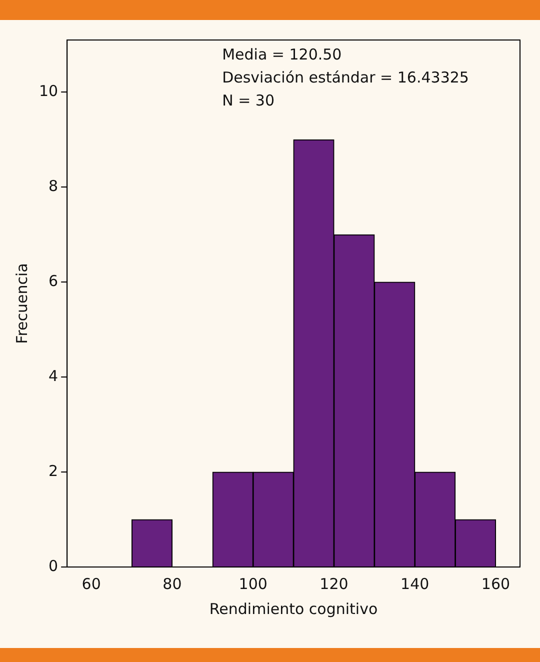  I want to click on x-tick-label: 120, so click(334, 583).